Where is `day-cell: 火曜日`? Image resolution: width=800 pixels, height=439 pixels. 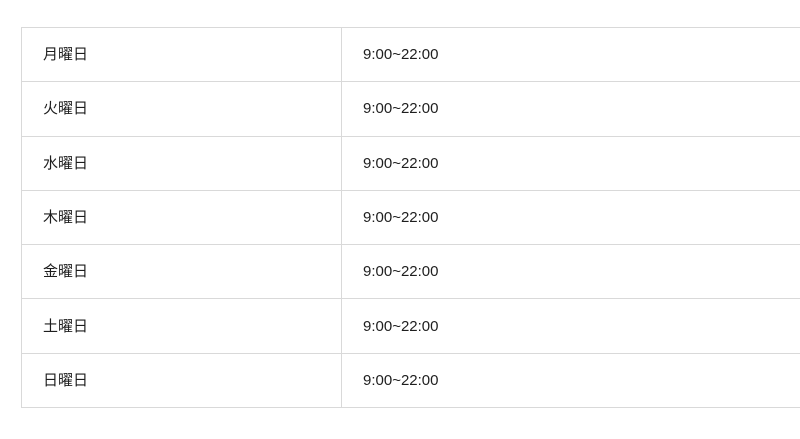
day-cell: 火曜日 is located at coordinates (181, 109).